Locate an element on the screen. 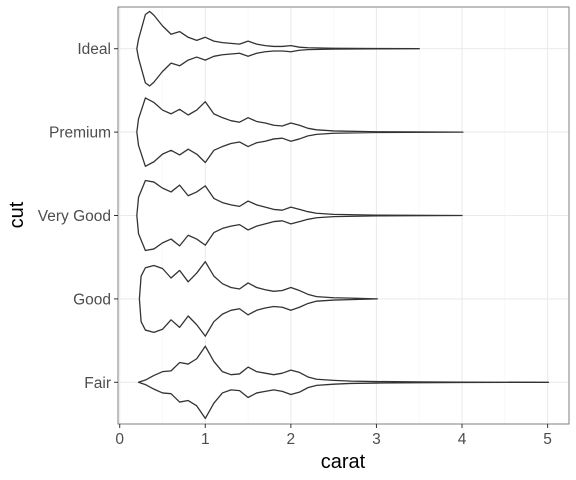  x-tick-label: 0 is located at coordinates (119, 439).